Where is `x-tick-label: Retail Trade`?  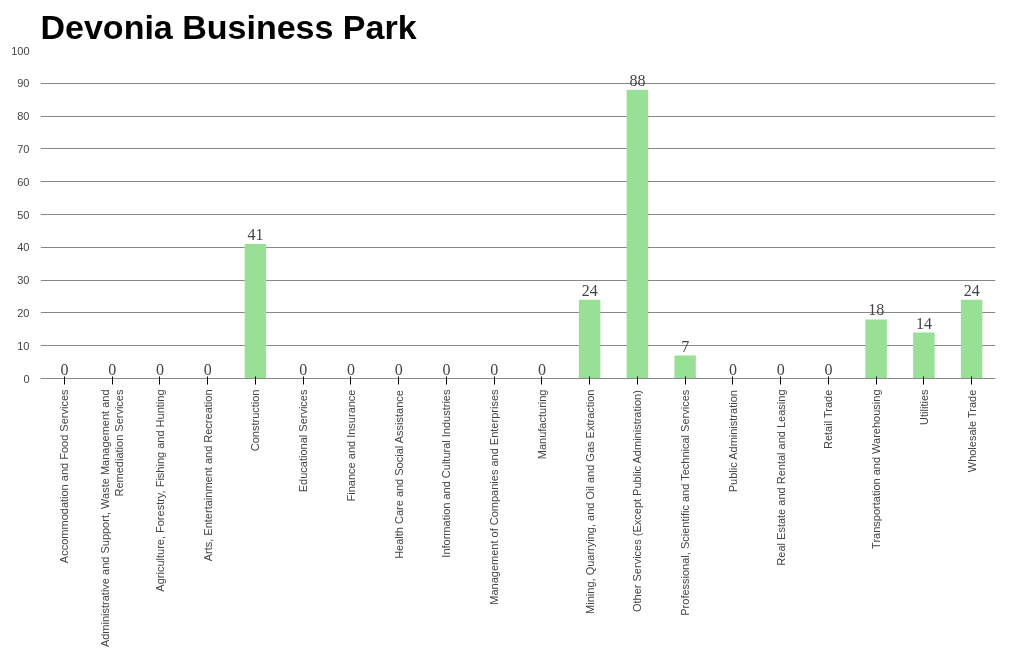
x-tick-label: Retail Trade is located at coordinates (828, 419).